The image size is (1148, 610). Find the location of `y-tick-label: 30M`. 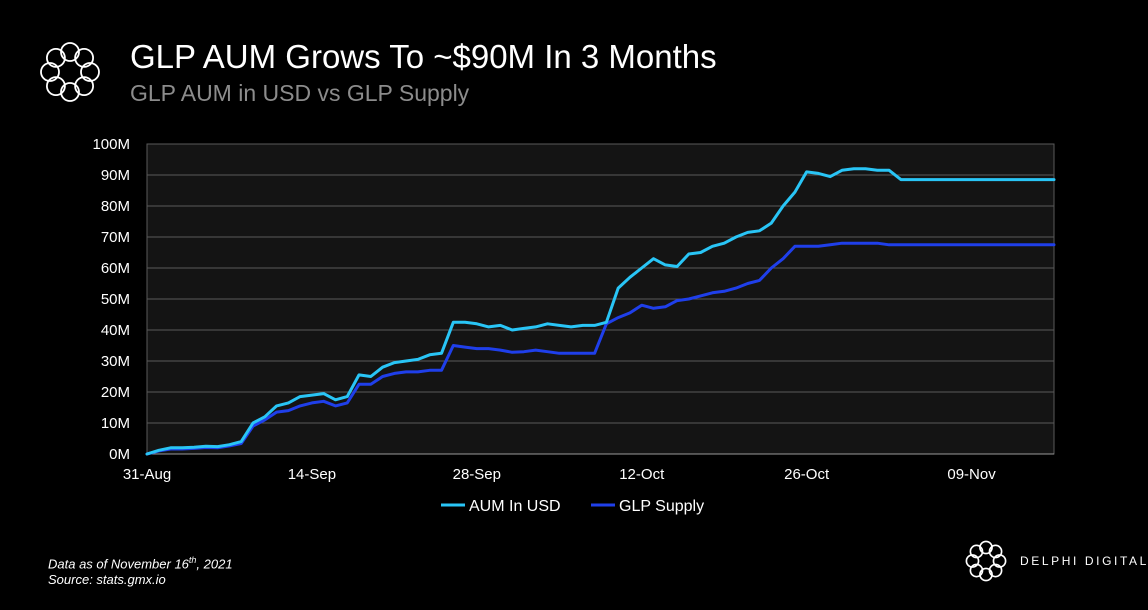

y-tick-label: 30M is located at coordinates (115, 361).